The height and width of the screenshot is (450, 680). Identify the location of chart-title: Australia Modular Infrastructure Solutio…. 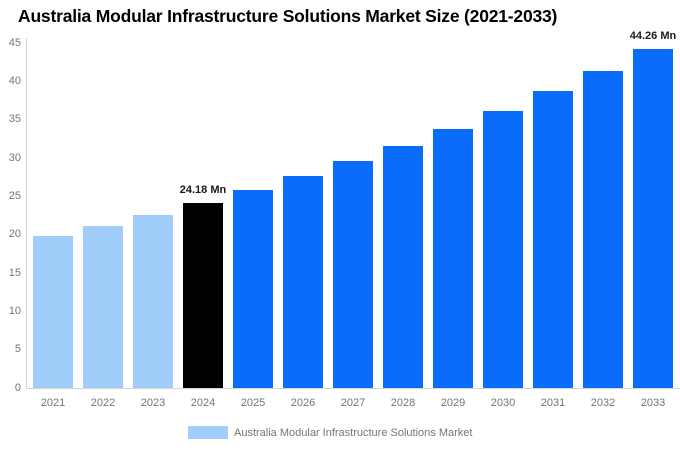
(288, 16).